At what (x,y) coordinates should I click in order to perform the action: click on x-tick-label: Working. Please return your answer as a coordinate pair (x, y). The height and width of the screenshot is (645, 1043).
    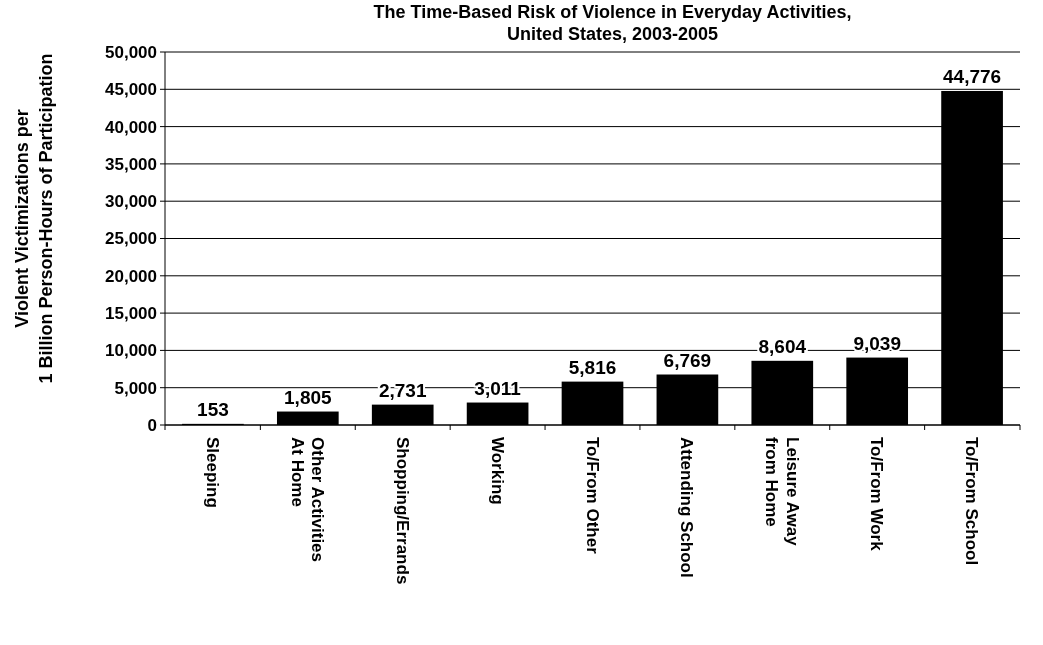
    Looking at the image, I should click on (497, 471).